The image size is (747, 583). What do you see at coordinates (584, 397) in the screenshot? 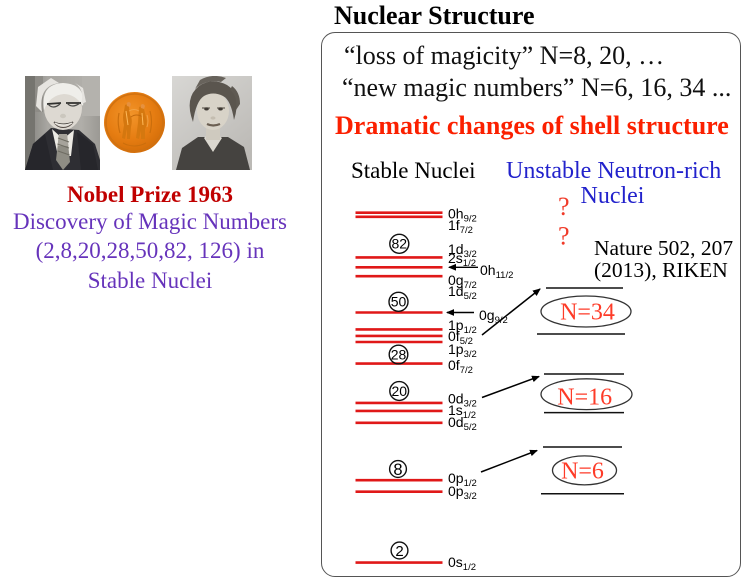
I see `svg-text: N=16` at bounding box center [584, 397].